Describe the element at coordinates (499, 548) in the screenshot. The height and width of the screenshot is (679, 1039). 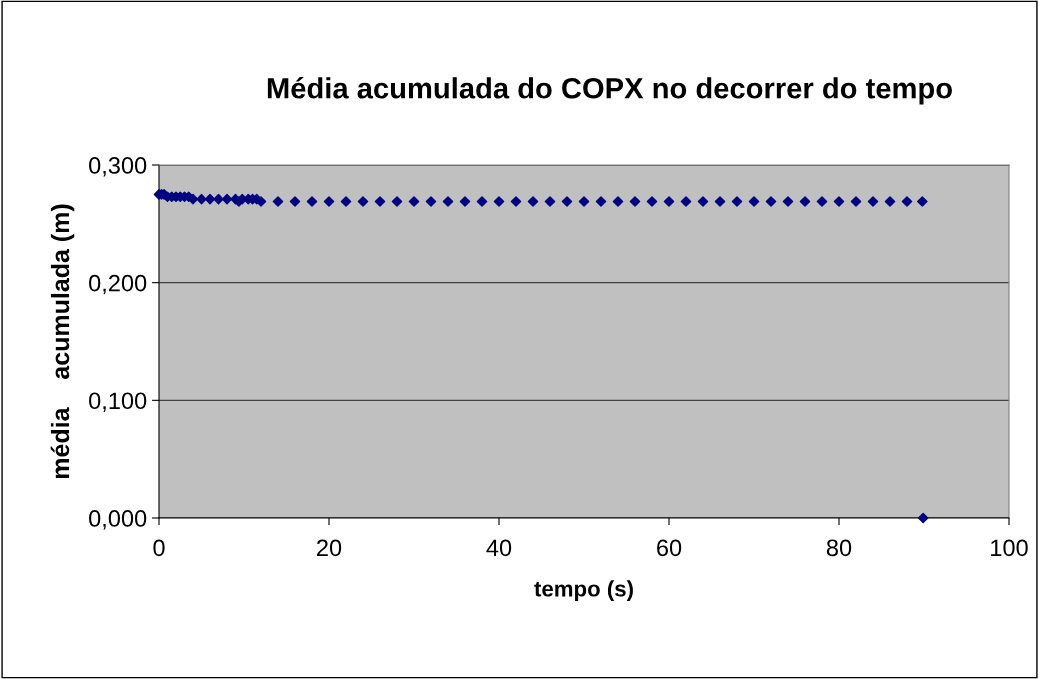
I see `x-tick-label: 40` at that location.